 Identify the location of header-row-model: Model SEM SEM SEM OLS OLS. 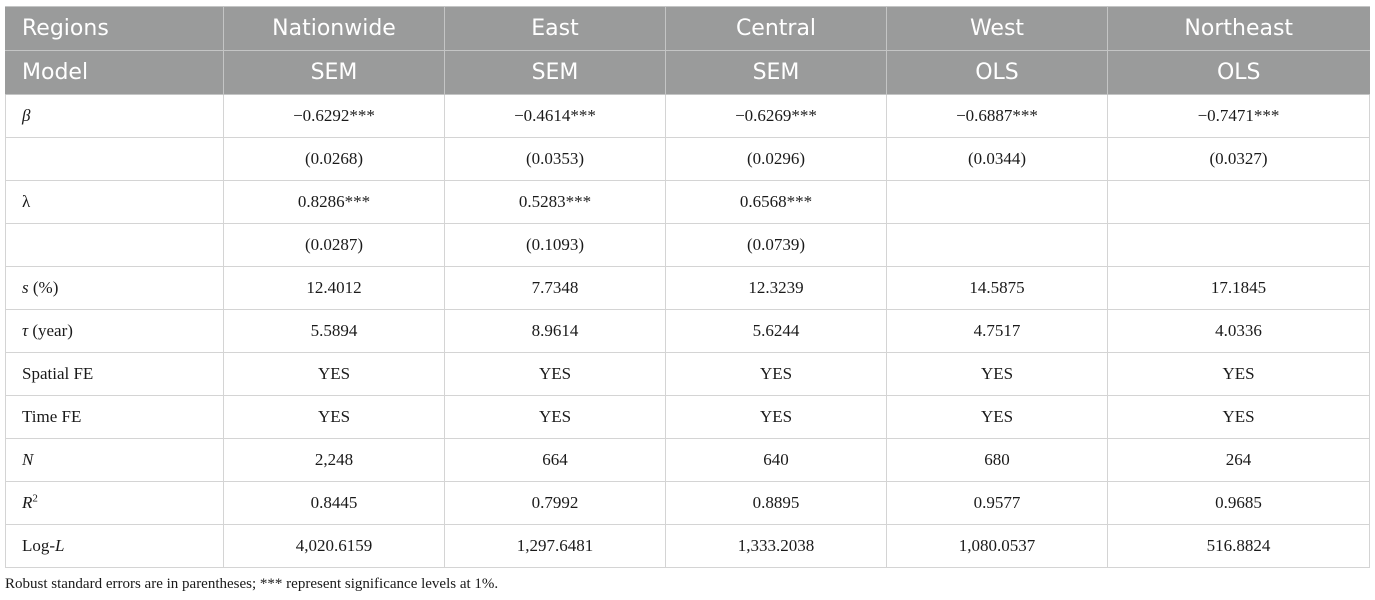
(687, 72).